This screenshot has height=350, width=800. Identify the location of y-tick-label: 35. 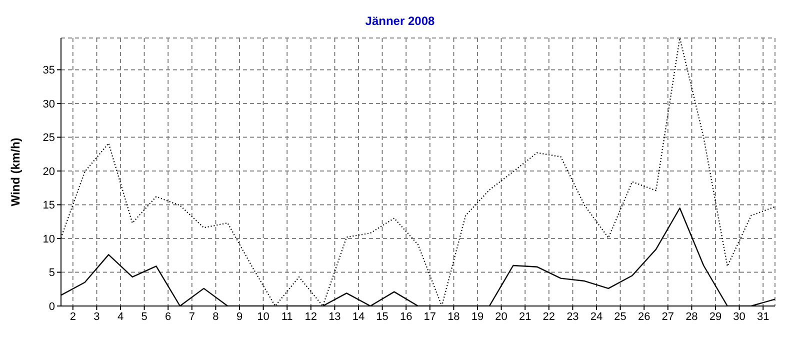
(48, 70).